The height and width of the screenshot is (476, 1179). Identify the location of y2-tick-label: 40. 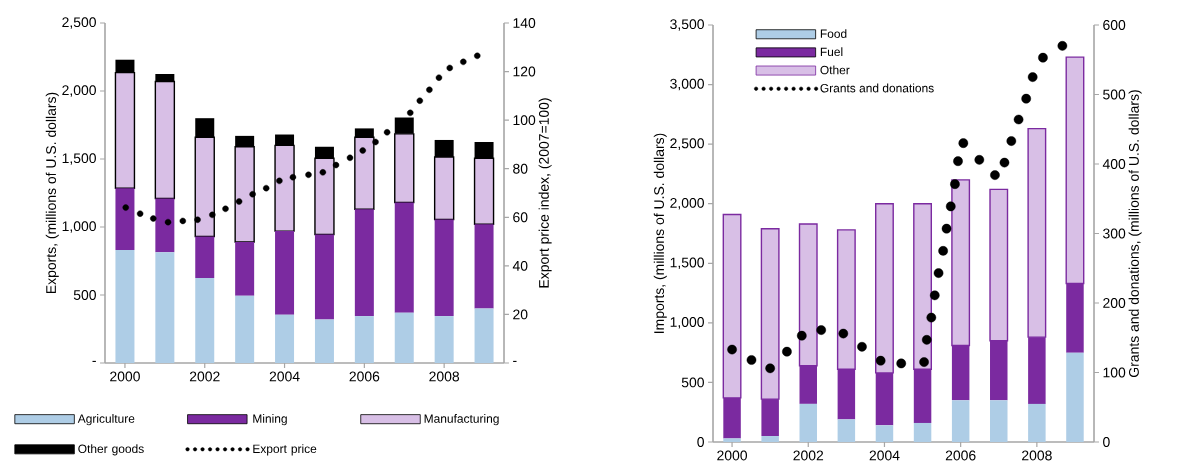
(520, 265).